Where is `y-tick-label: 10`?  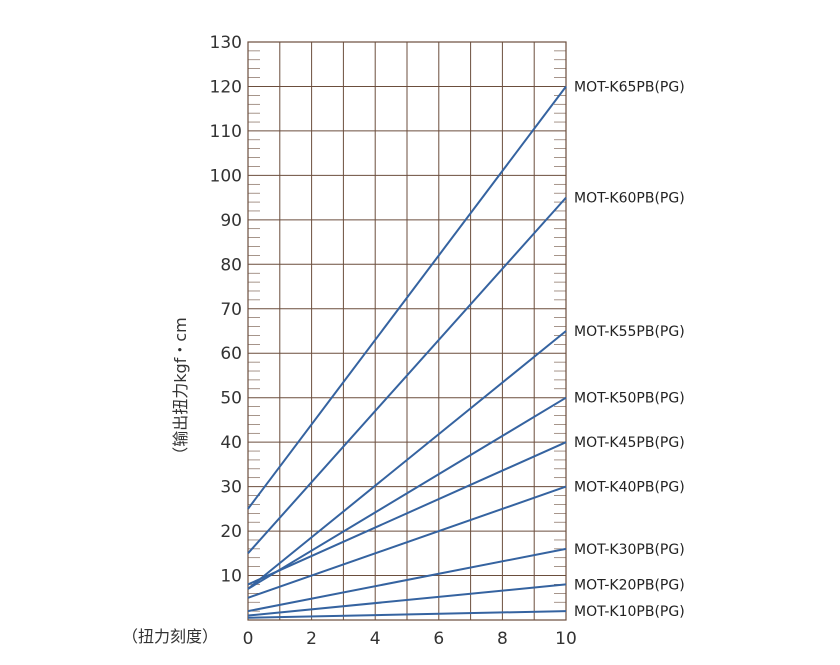 y-tick-label: 10 is located at coordinates (231, 577).